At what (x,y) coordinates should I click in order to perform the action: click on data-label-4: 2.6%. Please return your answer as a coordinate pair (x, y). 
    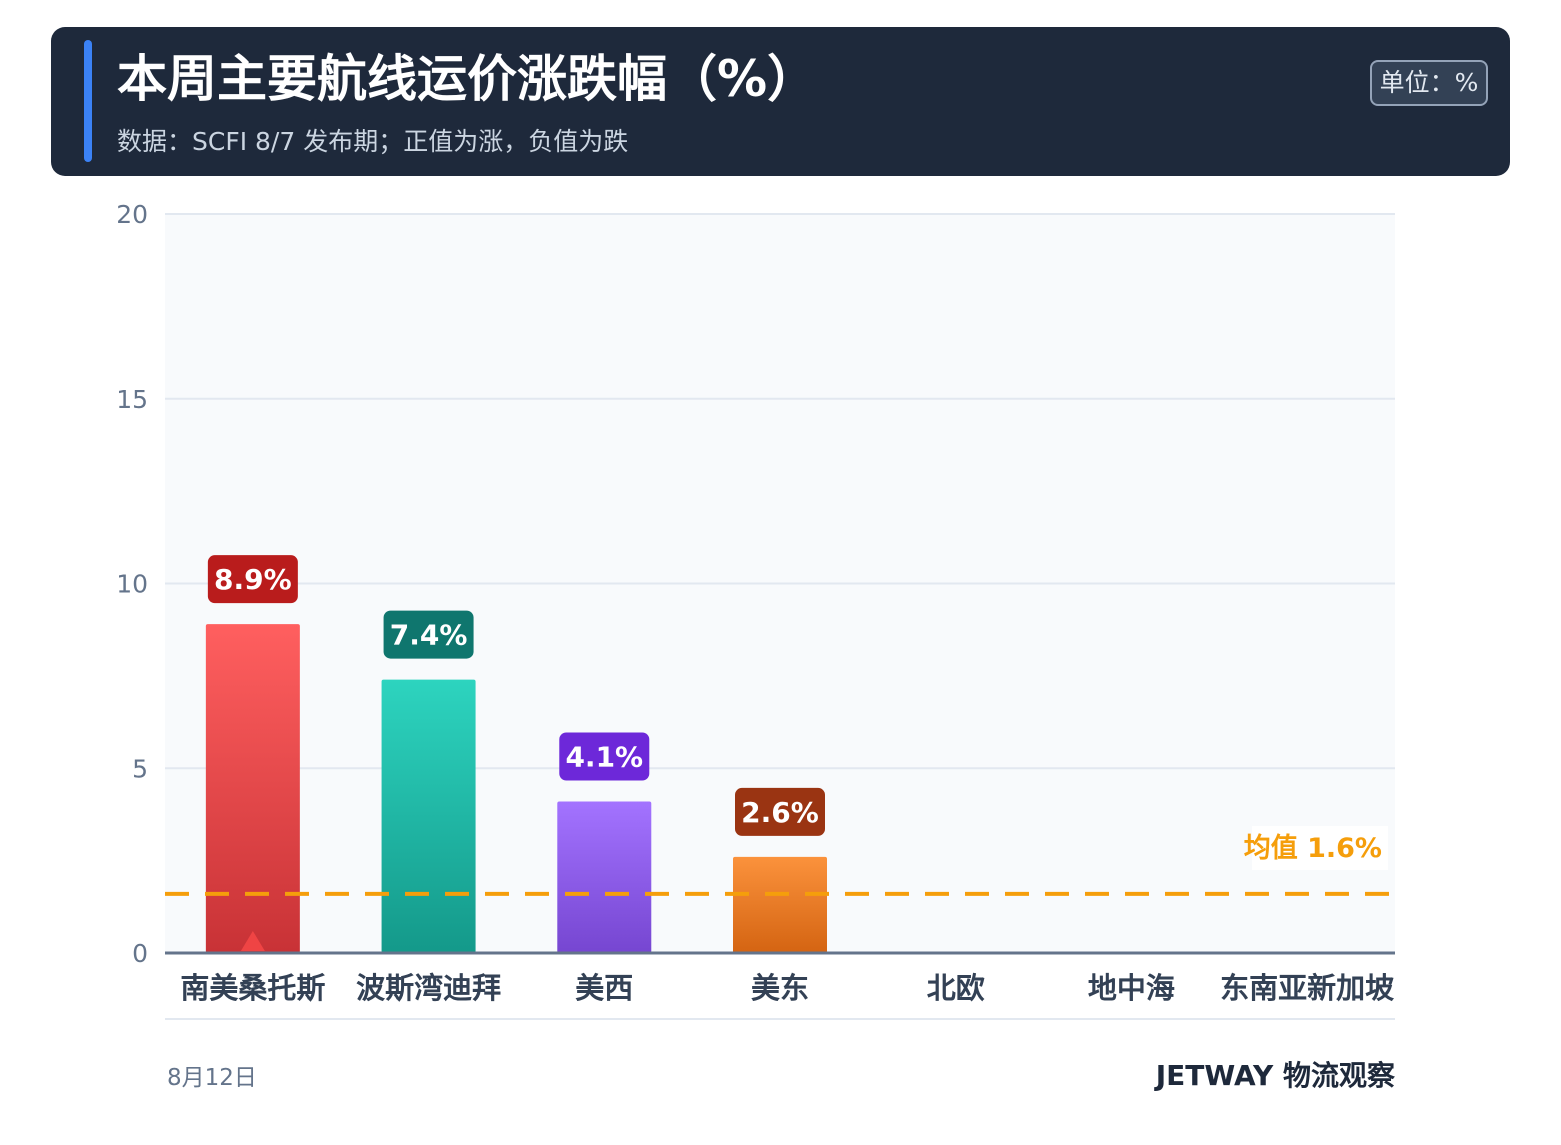
    Looking at the image, I should click on (780, 812).